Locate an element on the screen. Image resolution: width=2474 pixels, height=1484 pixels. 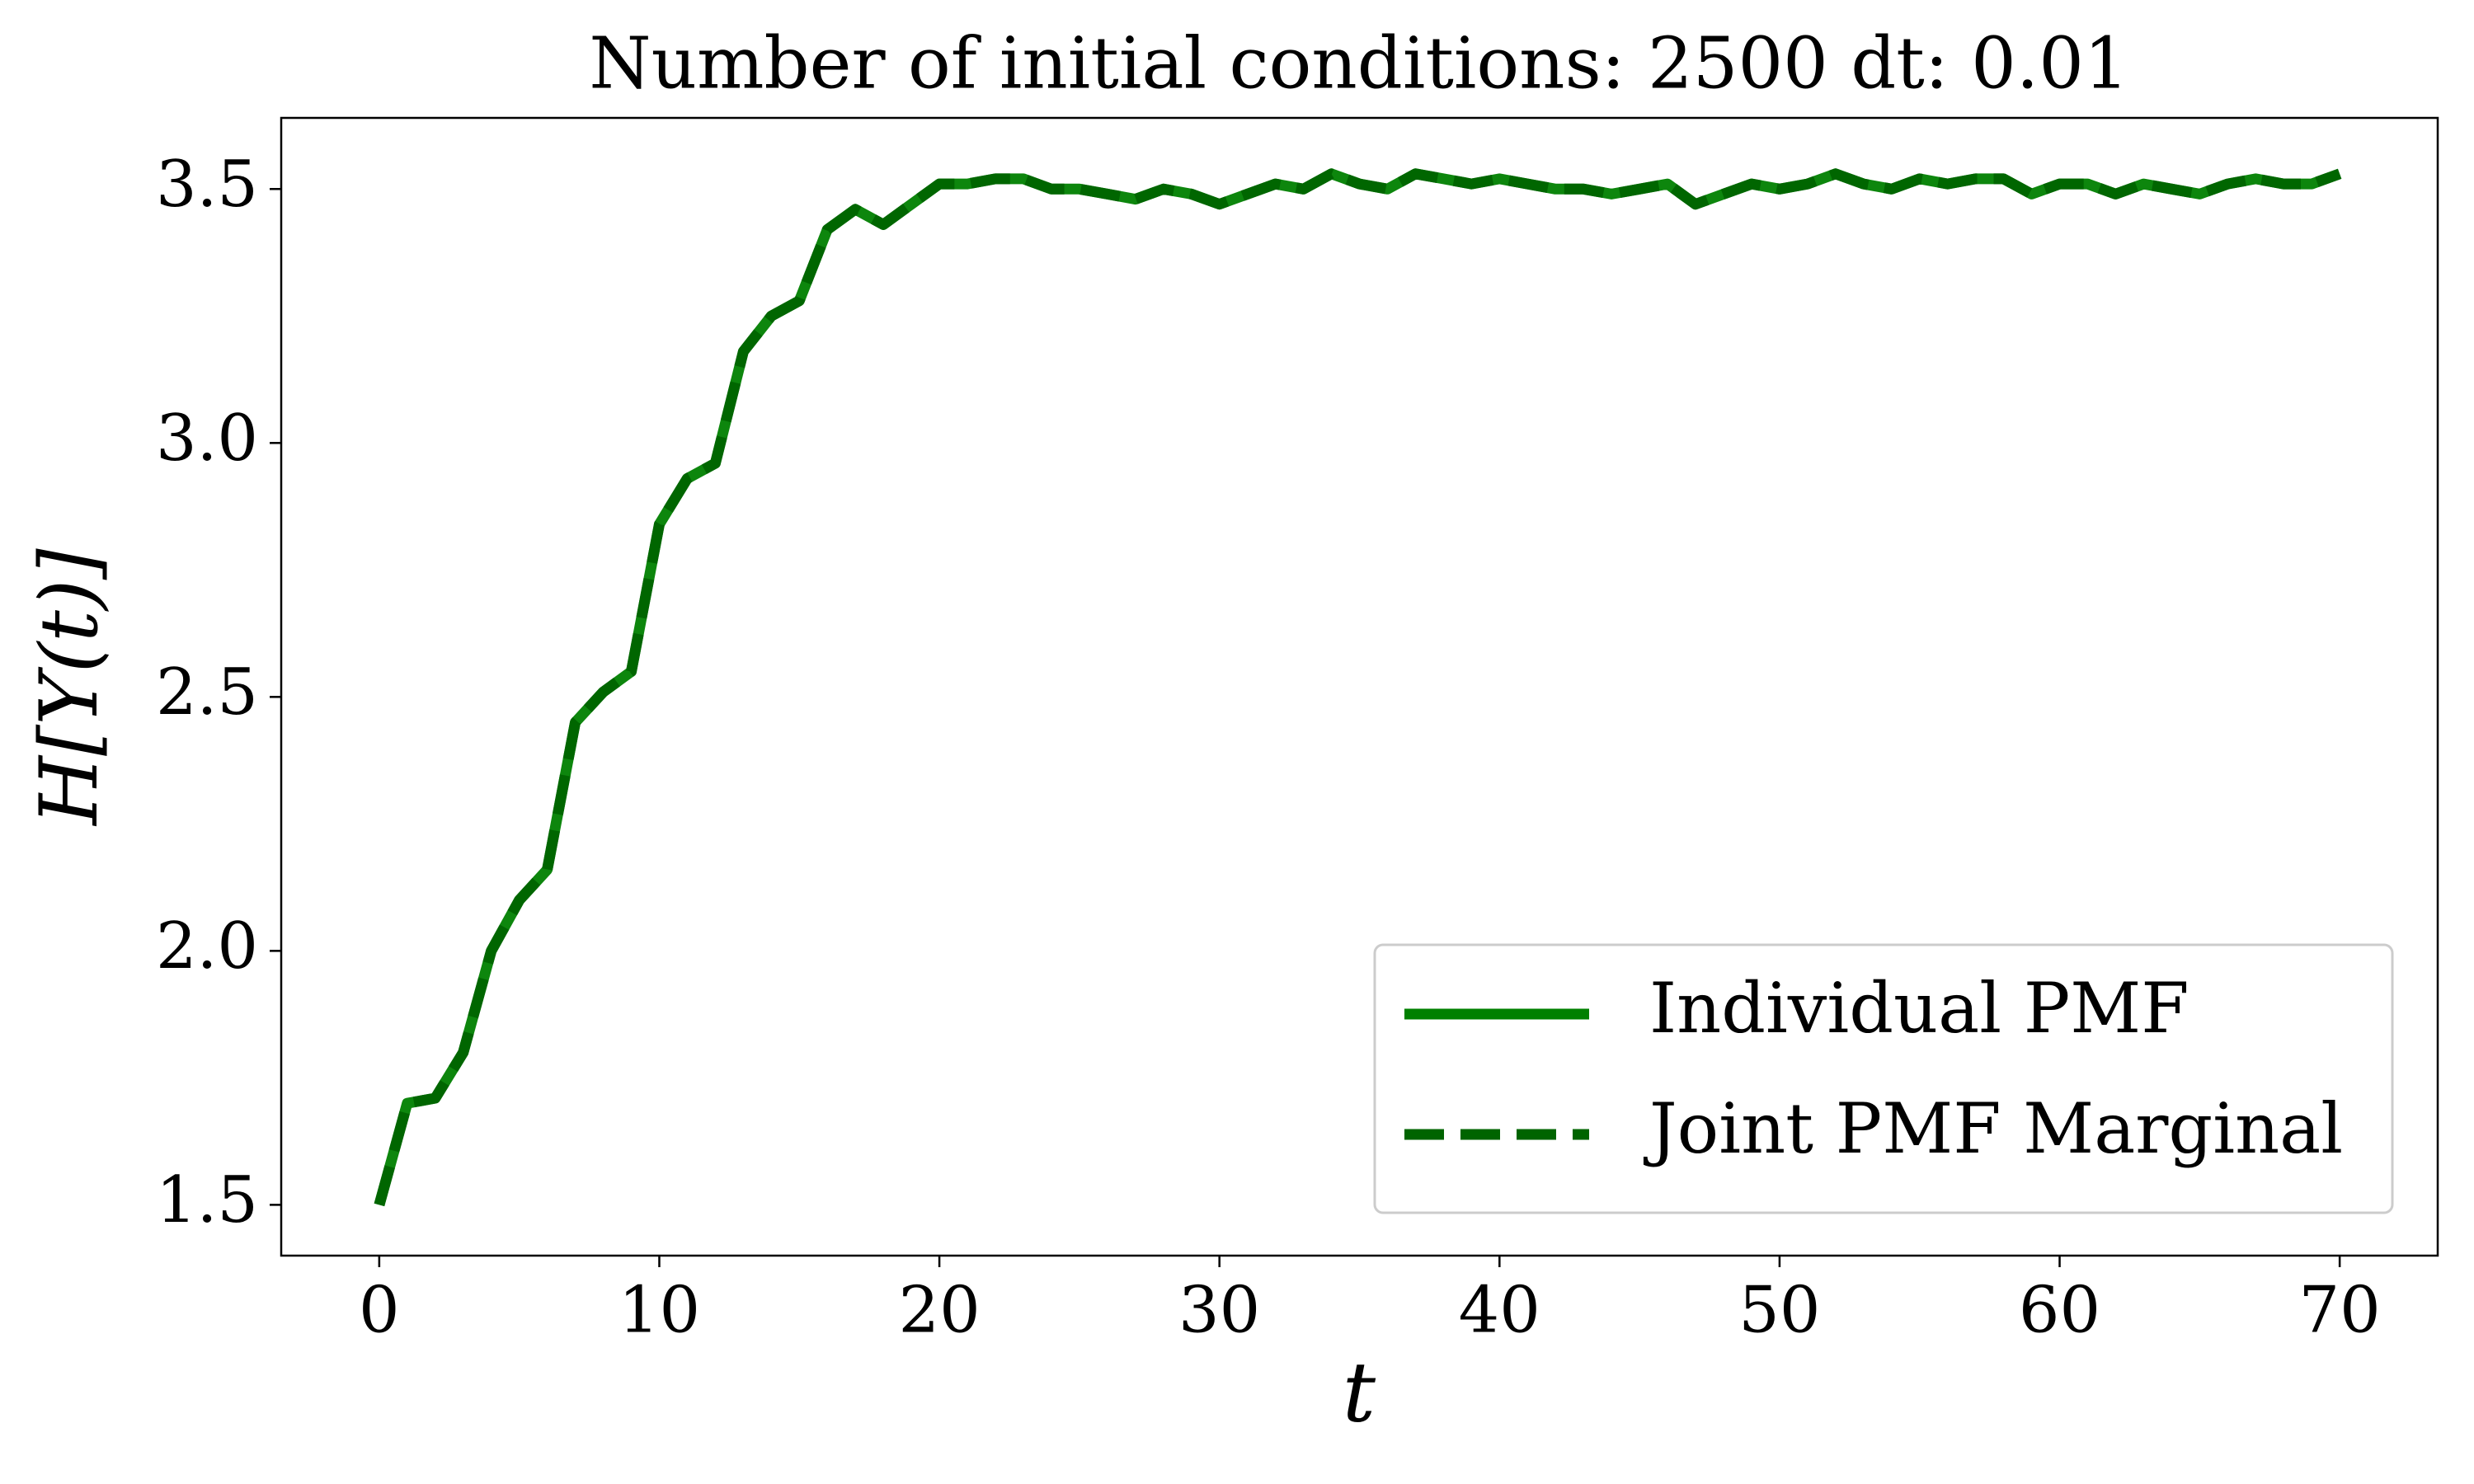
legend-label: Individual PMF is located at coordinates (1919, 1009).